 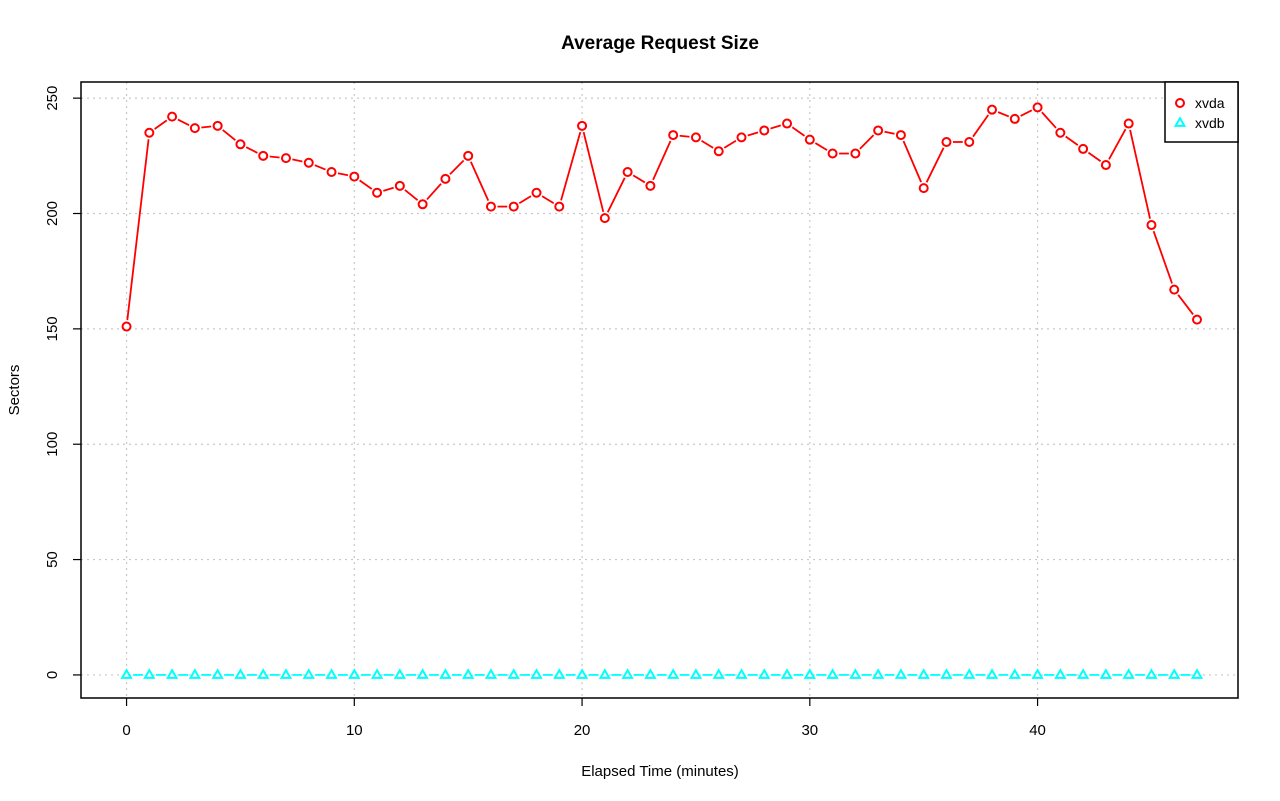 I want to click on y-tick-label: 200, so click(x=52, y=213).